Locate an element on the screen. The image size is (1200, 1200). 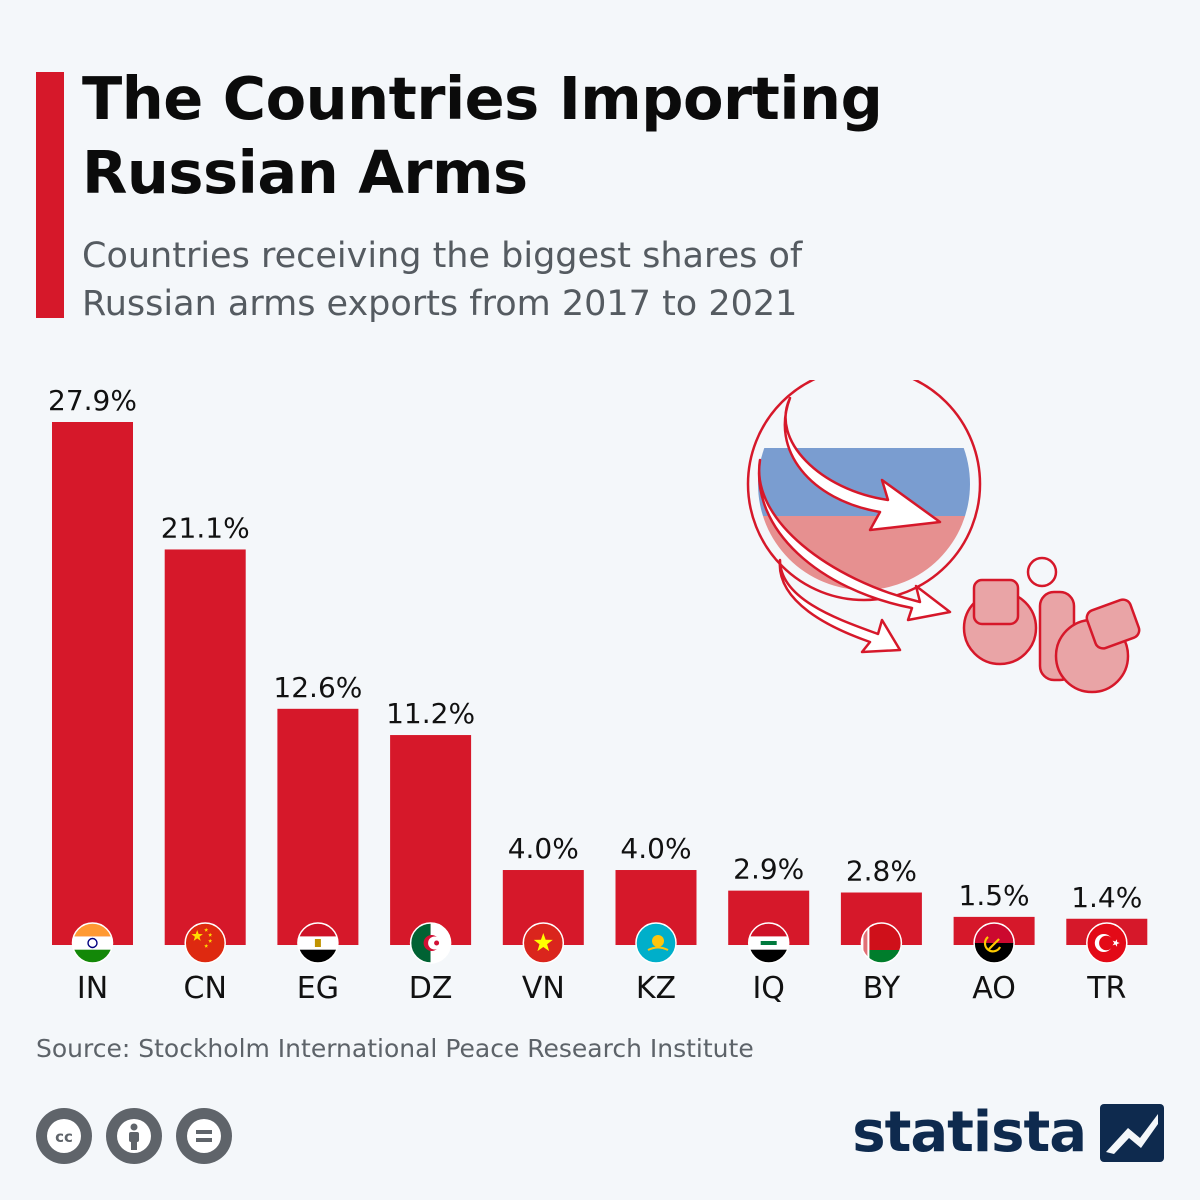
x-tick-label: BY is located at coordinates (882, 988).